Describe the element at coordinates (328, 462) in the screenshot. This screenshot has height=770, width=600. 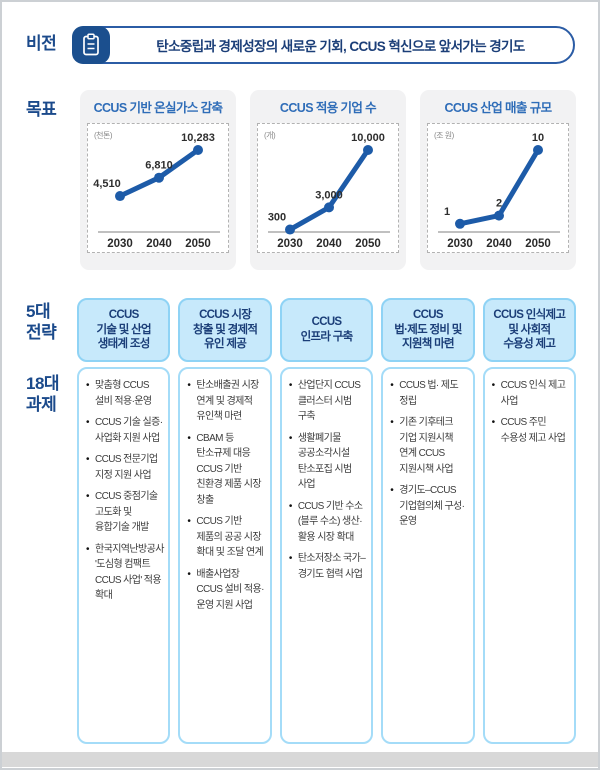
I see `task-item: 생활폐기물 공공소각시설 탄소포집 시범 사업` at that location.